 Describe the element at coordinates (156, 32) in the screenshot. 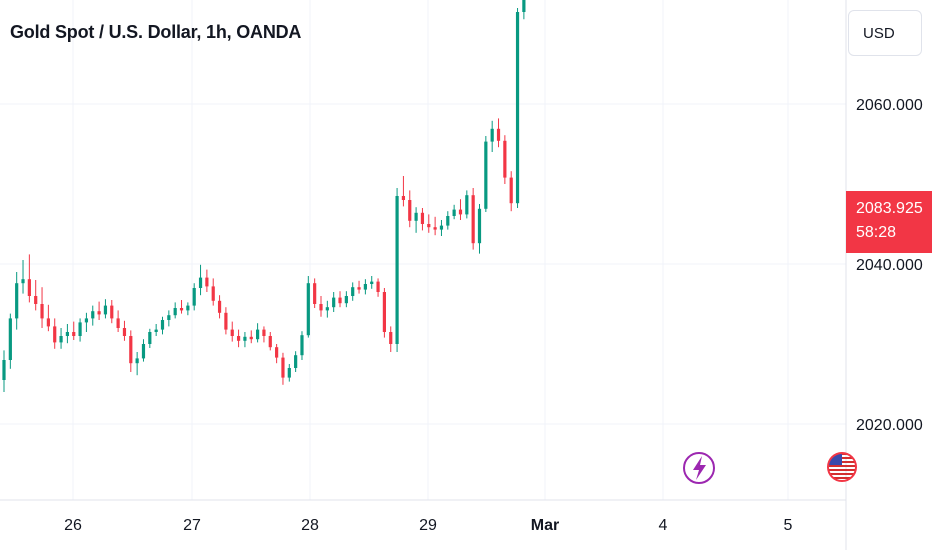

I see `chart-title: Gold Spot / U.S. Dollar, 1h, OANDA` at that location.